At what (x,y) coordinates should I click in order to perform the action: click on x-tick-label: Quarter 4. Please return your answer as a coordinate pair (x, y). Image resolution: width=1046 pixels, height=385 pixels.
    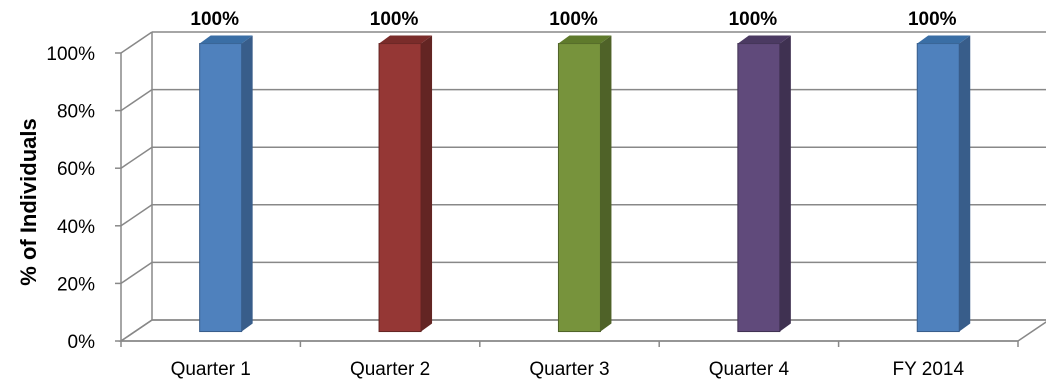
    Looking at the image, I should click on (749, 369).